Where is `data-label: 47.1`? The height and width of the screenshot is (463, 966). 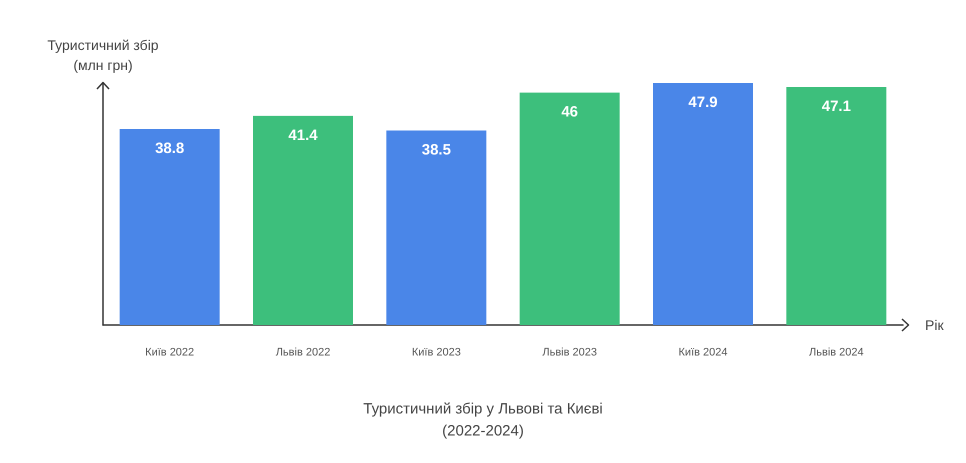 data-label: 47.1 is located at coordinates (836, 107).